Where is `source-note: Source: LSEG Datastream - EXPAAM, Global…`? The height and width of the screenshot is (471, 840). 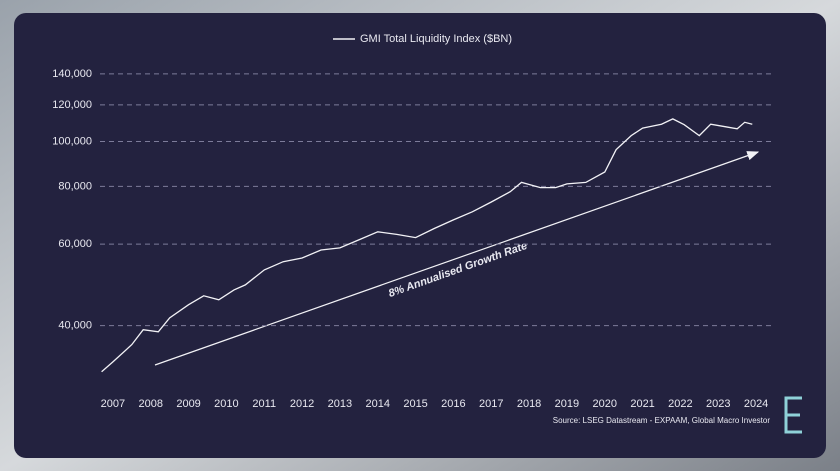
source-note: Source: LSEG Datastream - EXPAAM, Global… is located at coordinates (662, 420).